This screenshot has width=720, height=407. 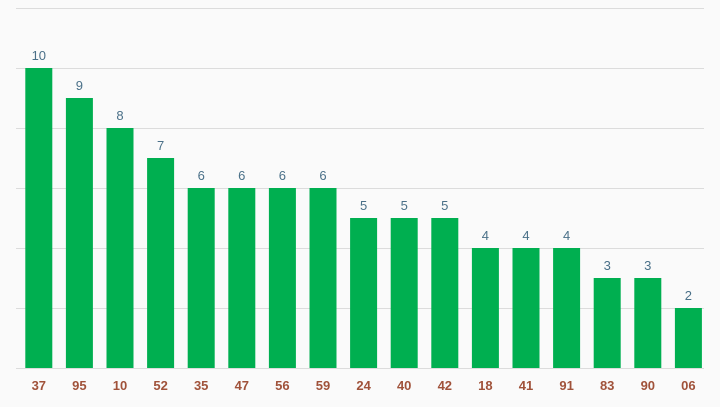 What do you see at coordinates (444, 205) in the screenshot?
I see `data-label-42: 5` at bounding box center [444, 205].